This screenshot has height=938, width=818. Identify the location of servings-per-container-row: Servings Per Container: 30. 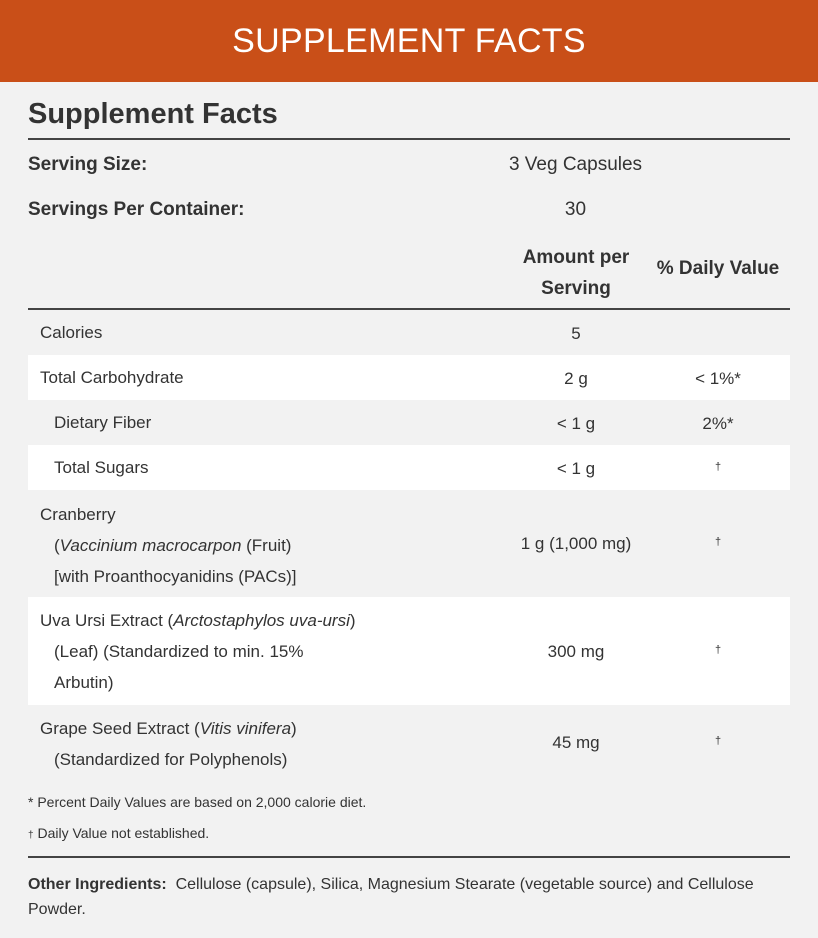
(409, 211).